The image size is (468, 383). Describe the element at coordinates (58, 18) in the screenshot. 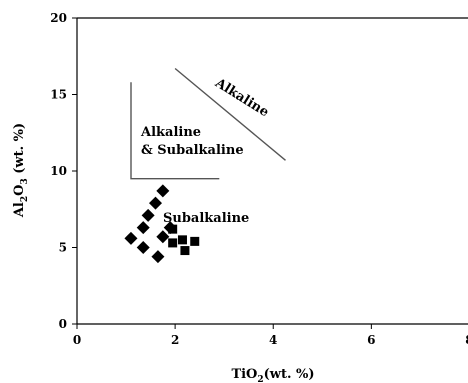

I see `y-tick-label-20: 20` at that location.